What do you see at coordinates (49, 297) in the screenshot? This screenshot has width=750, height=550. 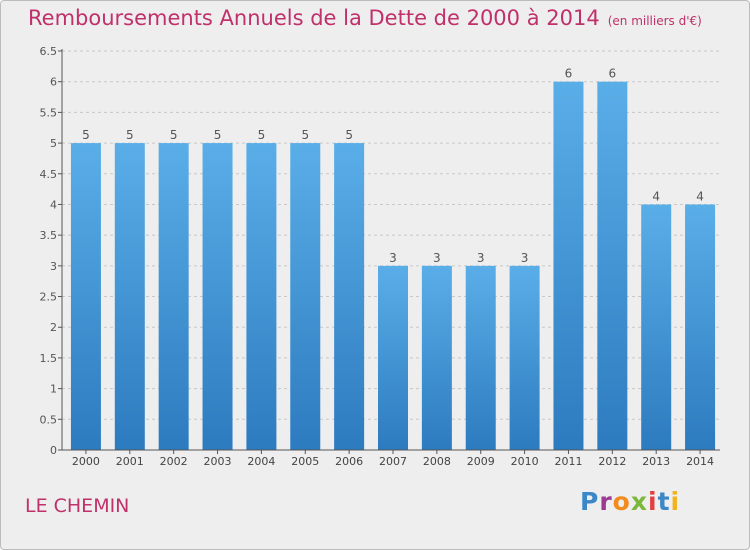 I see `y-tick-label: 2.5` at bounding box center [49, 297].